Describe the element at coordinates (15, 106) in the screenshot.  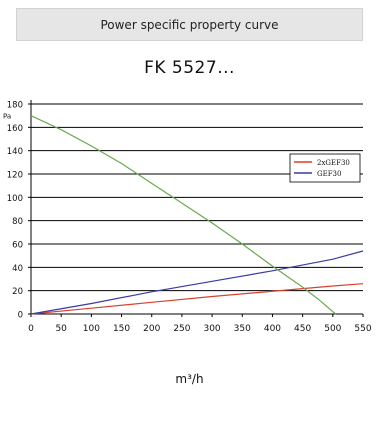
I see `y-tick-label: 180` at that location.